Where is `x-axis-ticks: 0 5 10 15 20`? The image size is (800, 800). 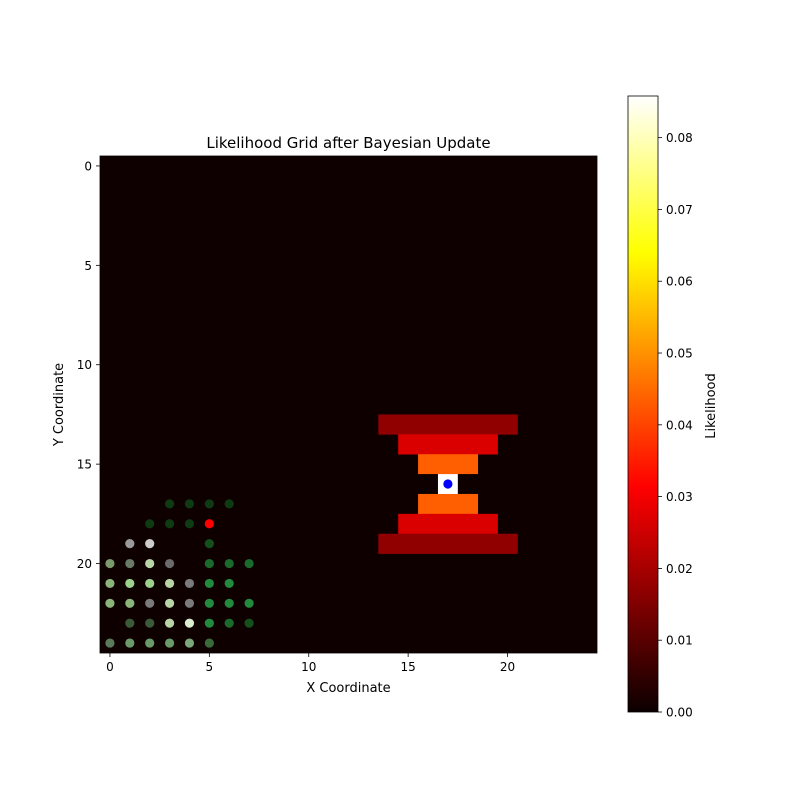 x-axis-ticks: 0 5 10 15 20 is located at coordinates (310, 663).